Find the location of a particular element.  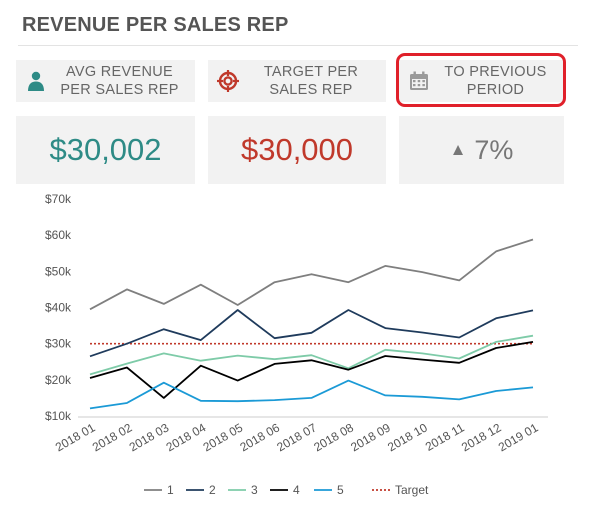

legend-label-1: 1 is located at coordinates (170, 490).